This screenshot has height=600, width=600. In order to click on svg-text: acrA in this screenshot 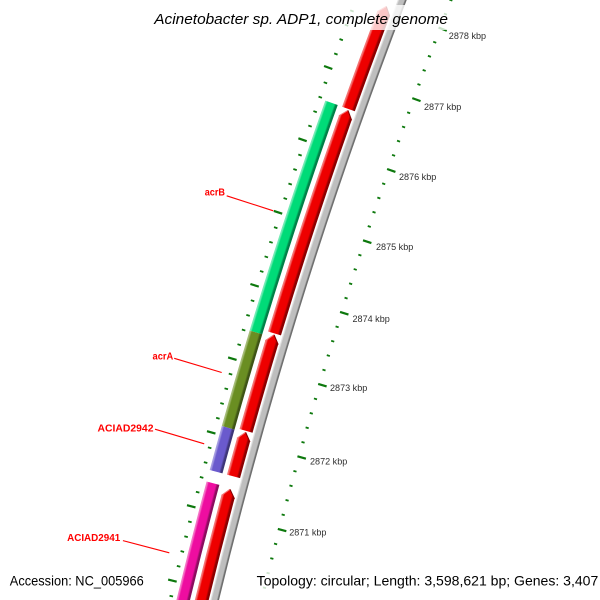, I will do `click(163, 357)`.